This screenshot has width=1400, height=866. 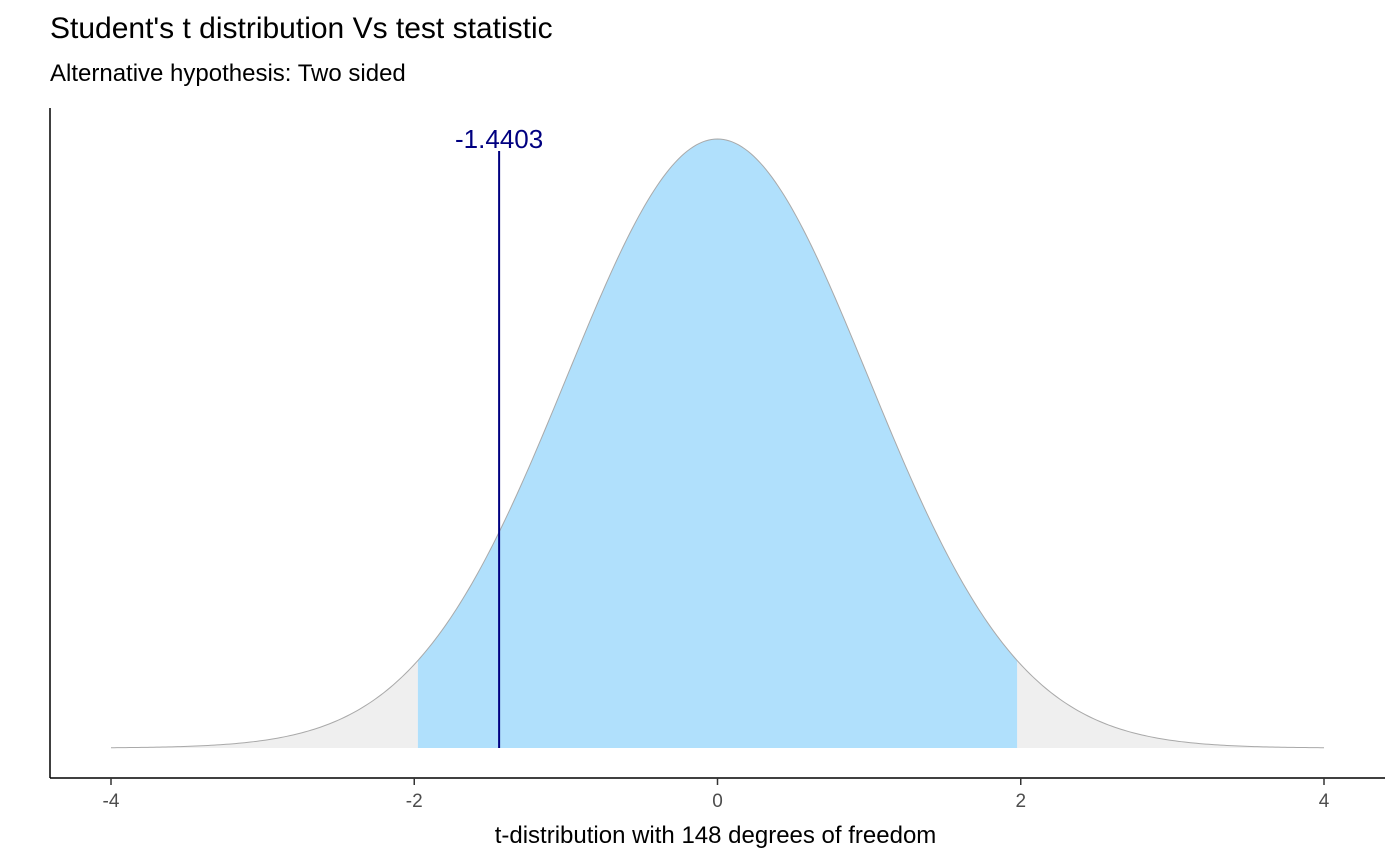 What do you see at coordinates (264, 704) in the screenshot?
I see `rejection-region-left` at bounding box center [264, 704].